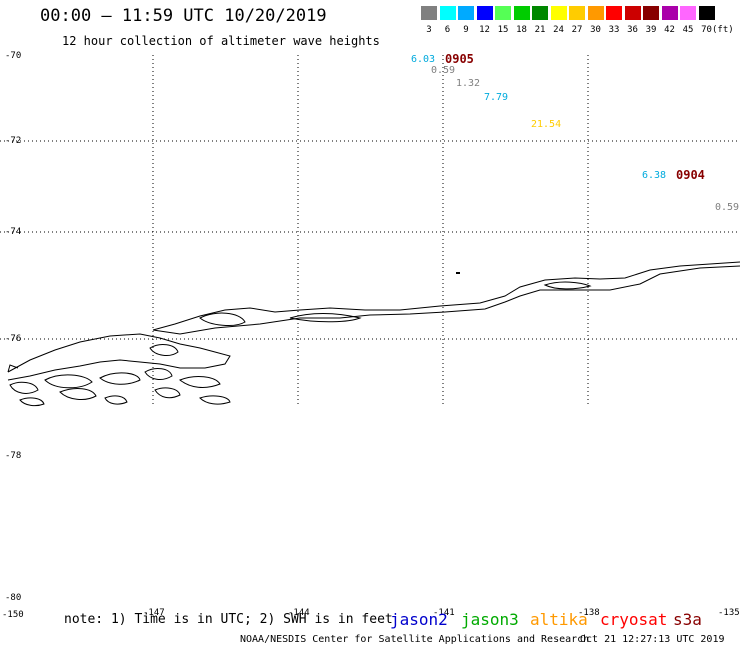  I want to click on wave-height-label: 1.32, so click(468, 83).